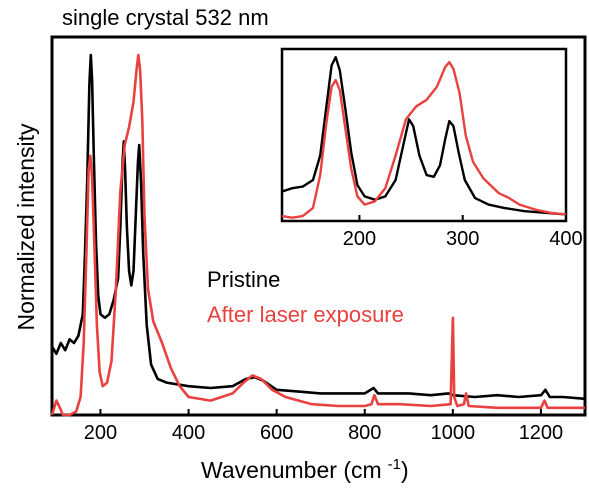 Image resolution: width=589 pixels, height=489 pixels. I want to click on chart-title: single crystal 532 nm, so click(165, 17).